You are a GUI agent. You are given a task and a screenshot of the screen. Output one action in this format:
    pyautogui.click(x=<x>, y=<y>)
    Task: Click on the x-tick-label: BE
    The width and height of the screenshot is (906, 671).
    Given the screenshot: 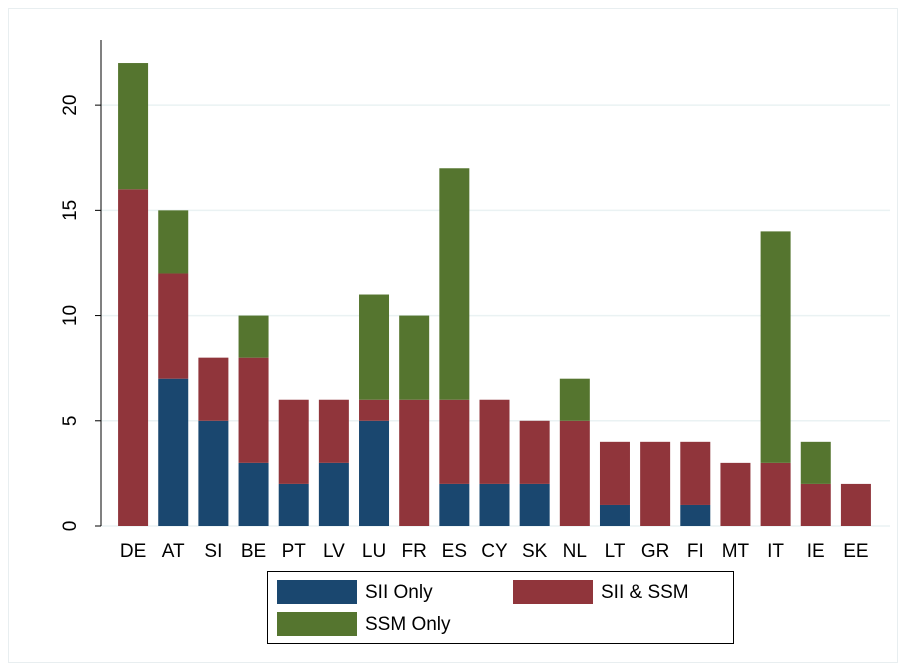 What is the action you would take?
    pyautogui.click(x=253, y=551)
    